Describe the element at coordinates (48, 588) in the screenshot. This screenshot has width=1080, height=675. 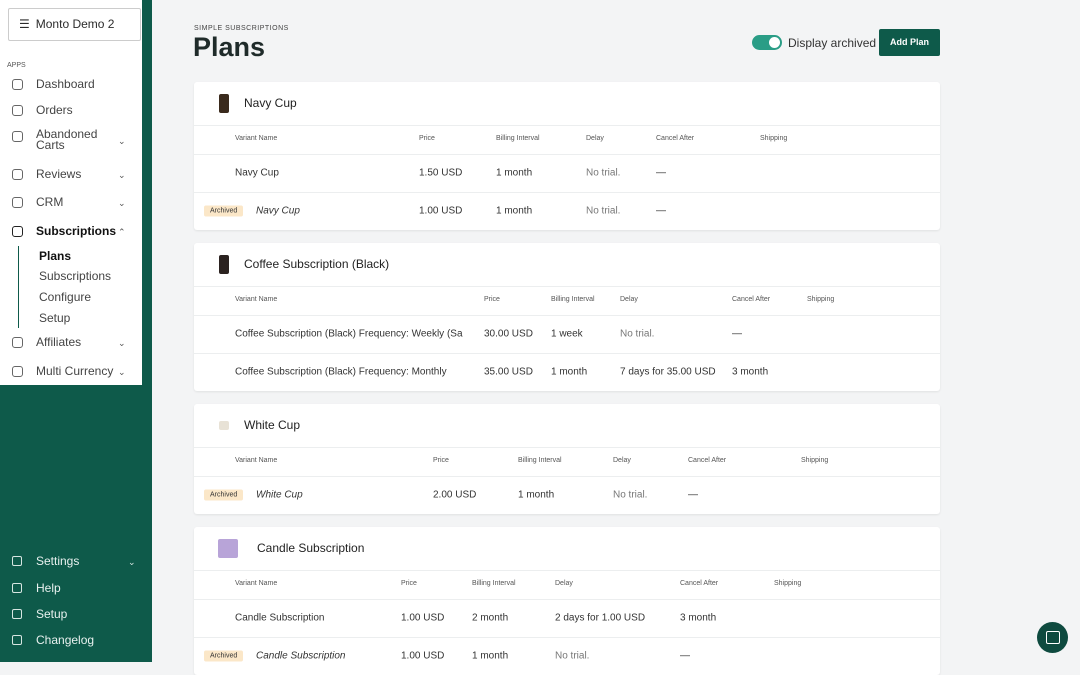
I see `nav-item: Help` at that location.